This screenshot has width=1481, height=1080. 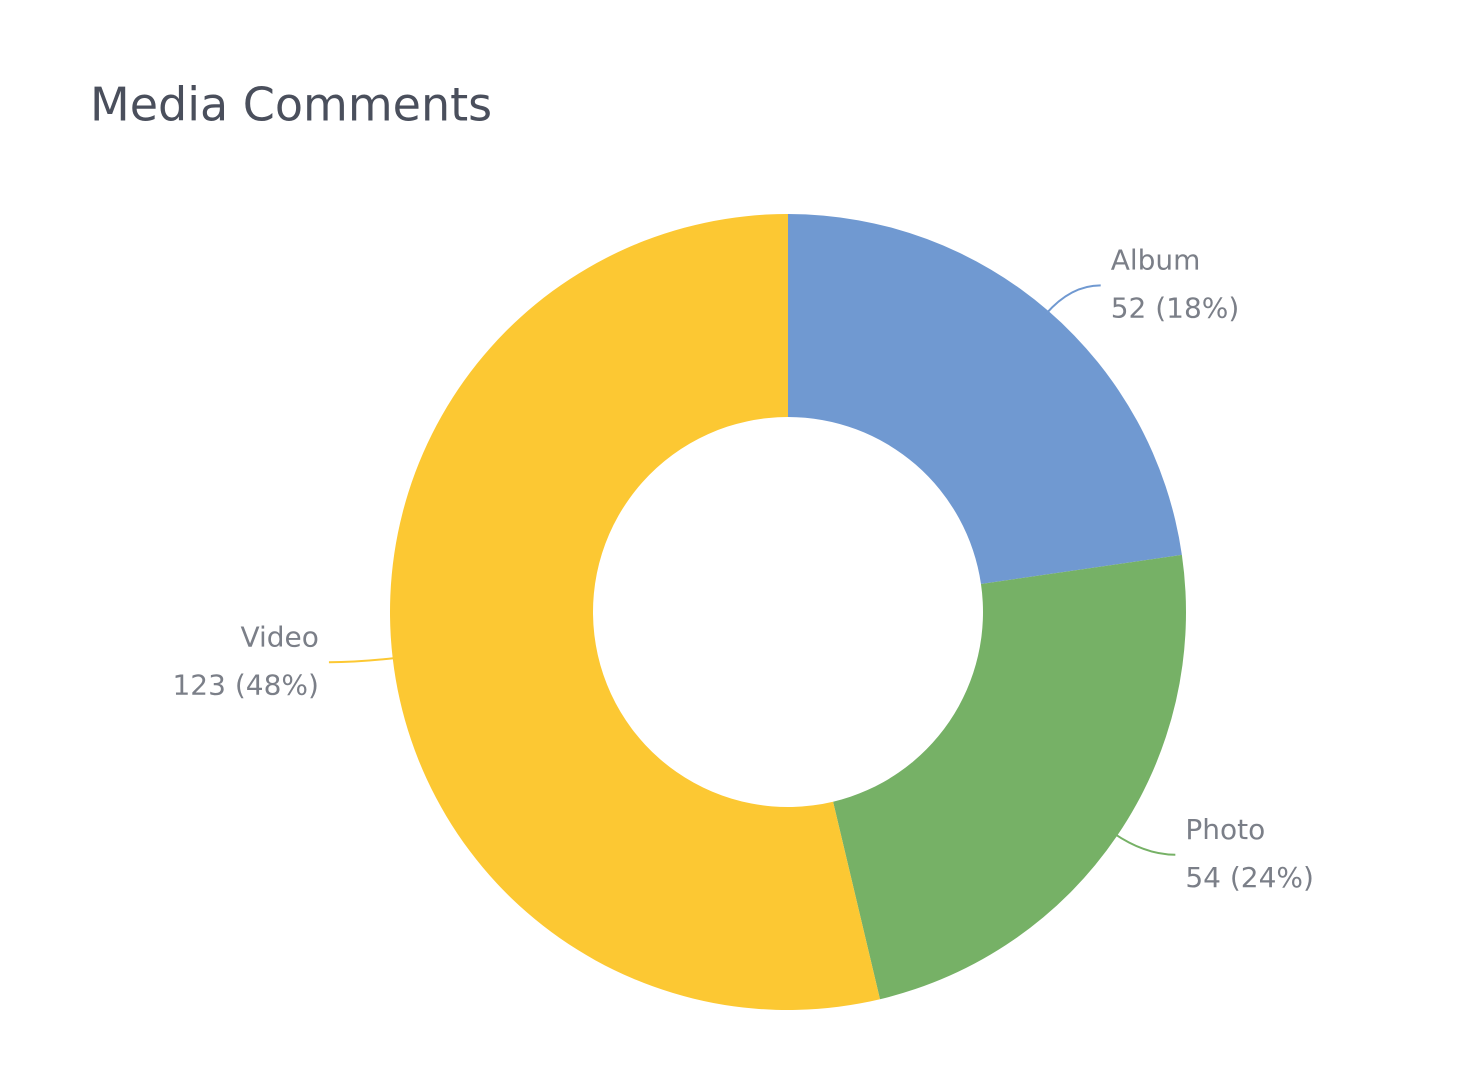 I want to click on value-label: 54 (24%), so click(x=1249, y=877).